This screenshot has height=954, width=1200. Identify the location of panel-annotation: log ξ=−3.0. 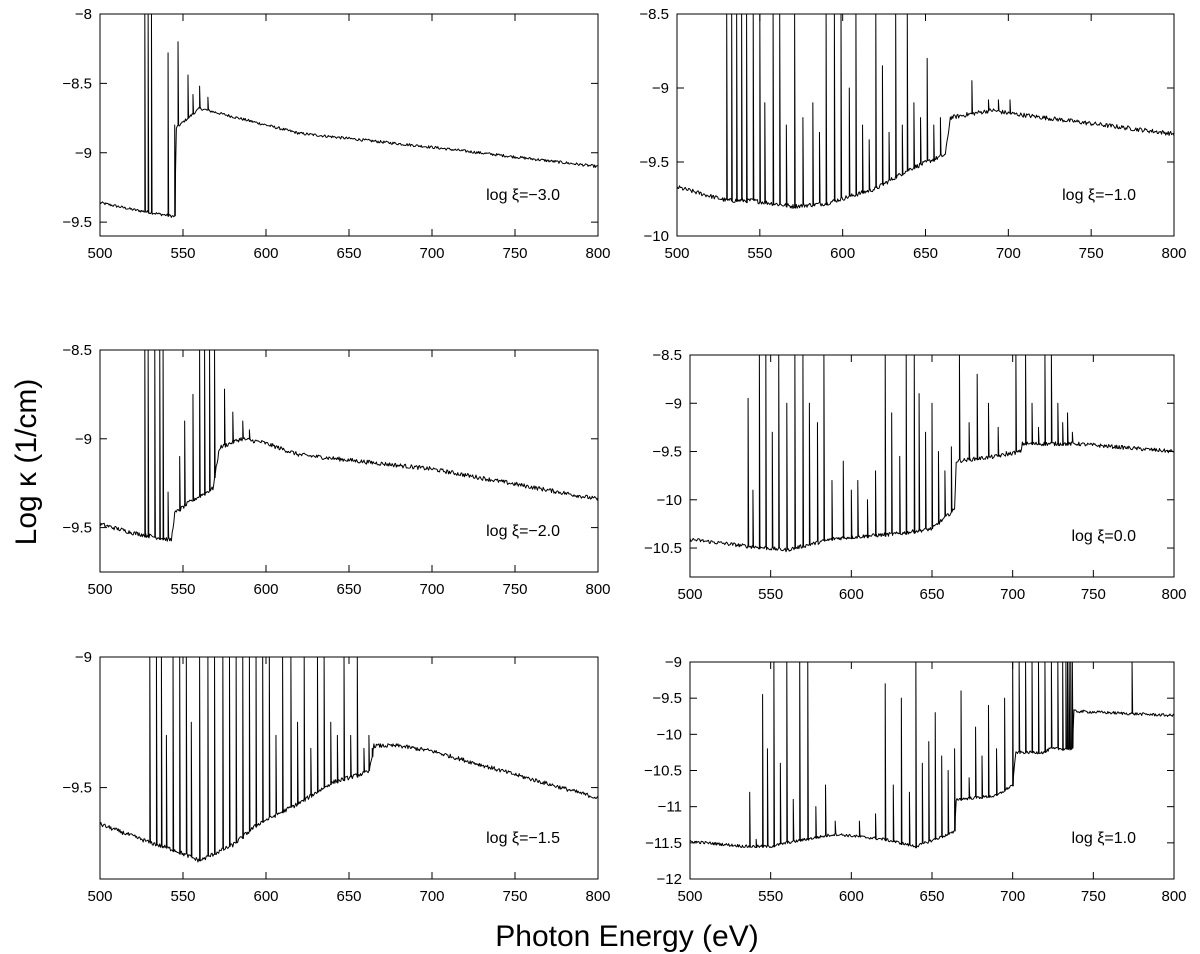
(523, 195).